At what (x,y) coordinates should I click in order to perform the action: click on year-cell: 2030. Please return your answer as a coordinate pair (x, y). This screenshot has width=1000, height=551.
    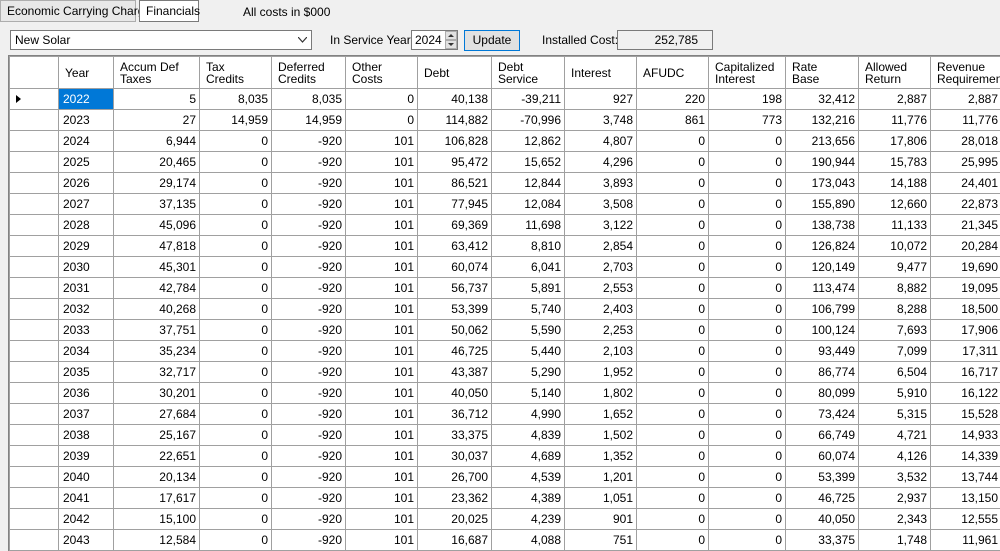
    Looking at the image, I should click on (86, 267).